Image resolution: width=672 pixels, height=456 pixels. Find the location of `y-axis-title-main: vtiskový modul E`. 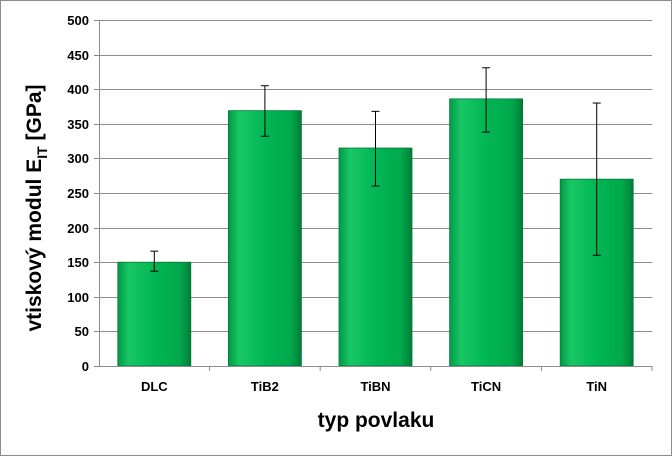

y-axis-title-main: vtiskový modul E is located at coordinates (34, 245).